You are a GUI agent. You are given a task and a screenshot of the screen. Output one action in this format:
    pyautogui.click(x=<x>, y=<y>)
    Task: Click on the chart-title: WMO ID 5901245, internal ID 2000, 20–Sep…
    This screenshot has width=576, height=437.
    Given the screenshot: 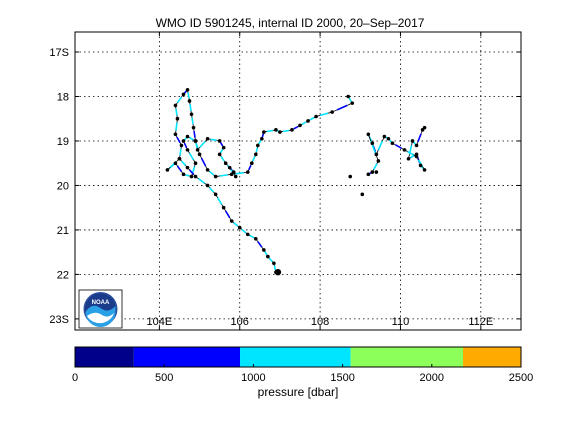 What is the action you would take?
    pyautogui.click(x=290, y=23)
    